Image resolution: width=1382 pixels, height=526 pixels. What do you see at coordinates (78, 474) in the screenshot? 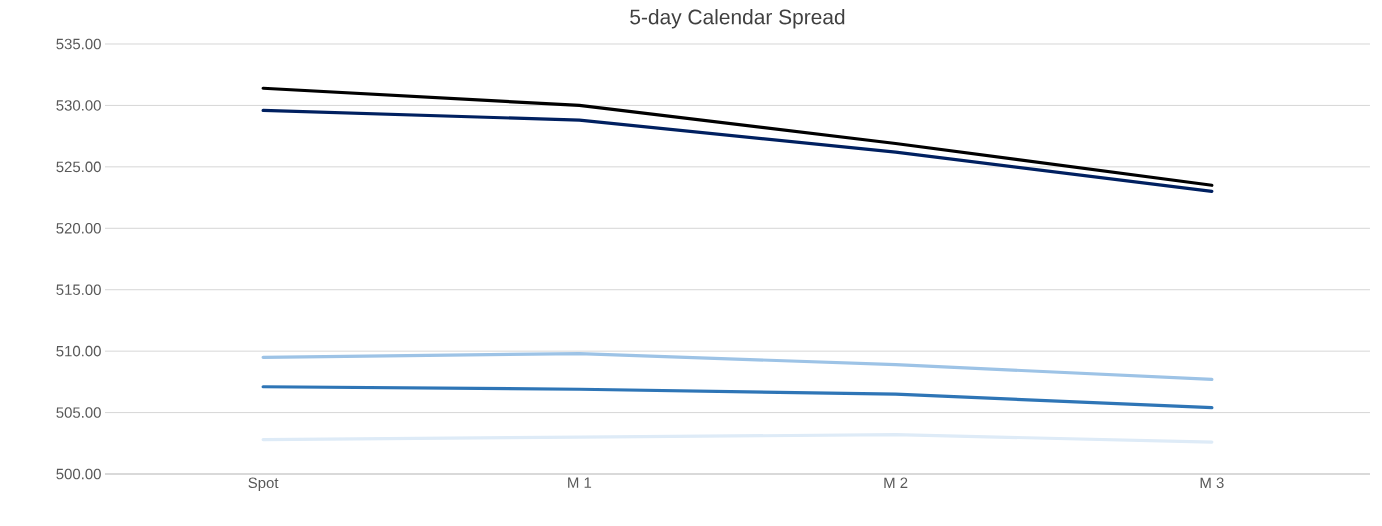
I see `y-tick-label: 500.00` at bounding box center [78, 474].